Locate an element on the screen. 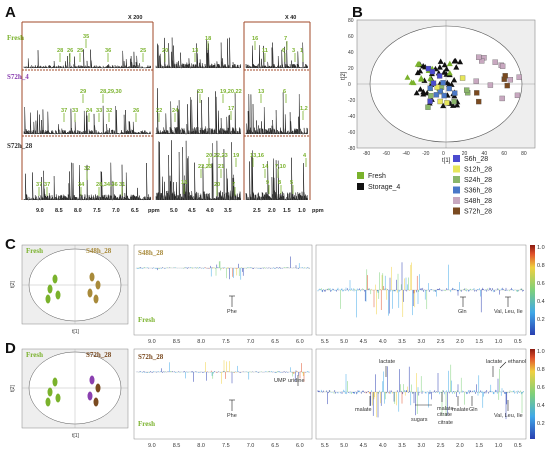  annotation-ethanol: ethanol is located at coordinates (517, 362).